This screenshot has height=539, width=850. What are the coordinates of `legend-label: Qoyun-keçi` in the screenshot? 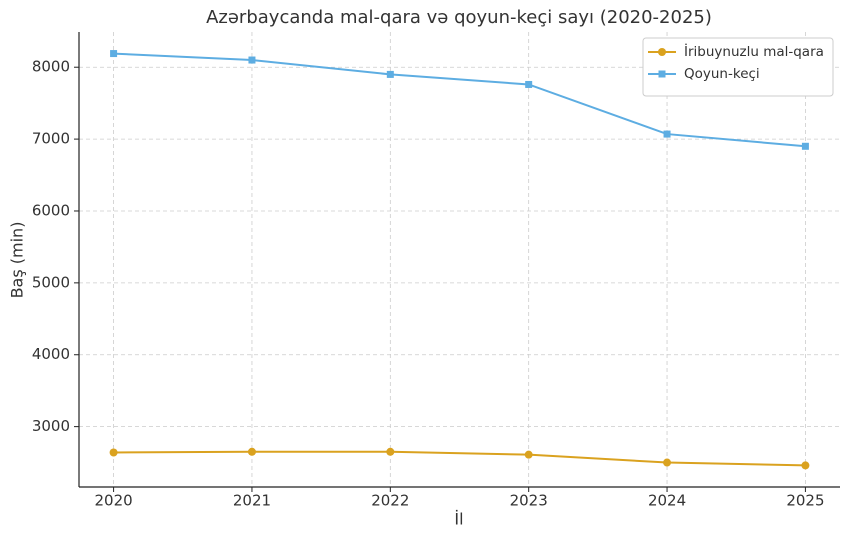 It's located at (722, 74).